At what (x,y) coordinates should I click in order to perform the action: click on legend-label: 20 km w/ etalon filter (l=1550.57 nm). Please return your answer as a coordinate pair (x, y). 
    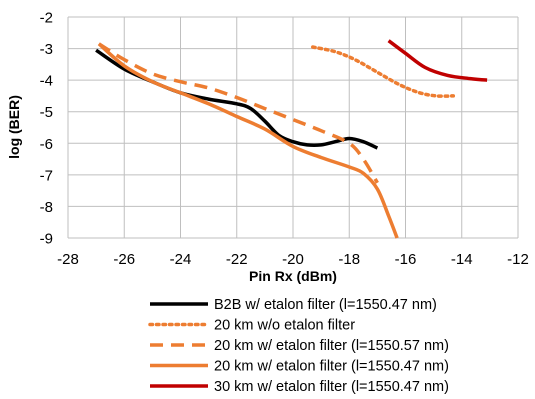
    Looking at the image, I should click on (331, 346).